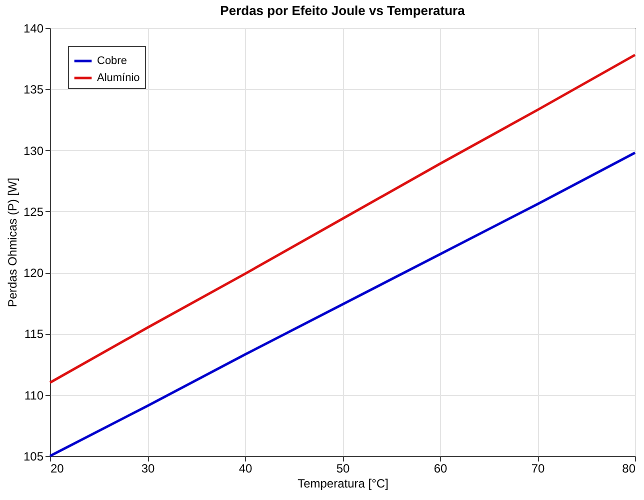 The image size is (644, 500). Describe the element at coordinates (12, 243) in the screenshot. I see `y-axis-title: Perdas Ohmicas (P) [W]` at that location.